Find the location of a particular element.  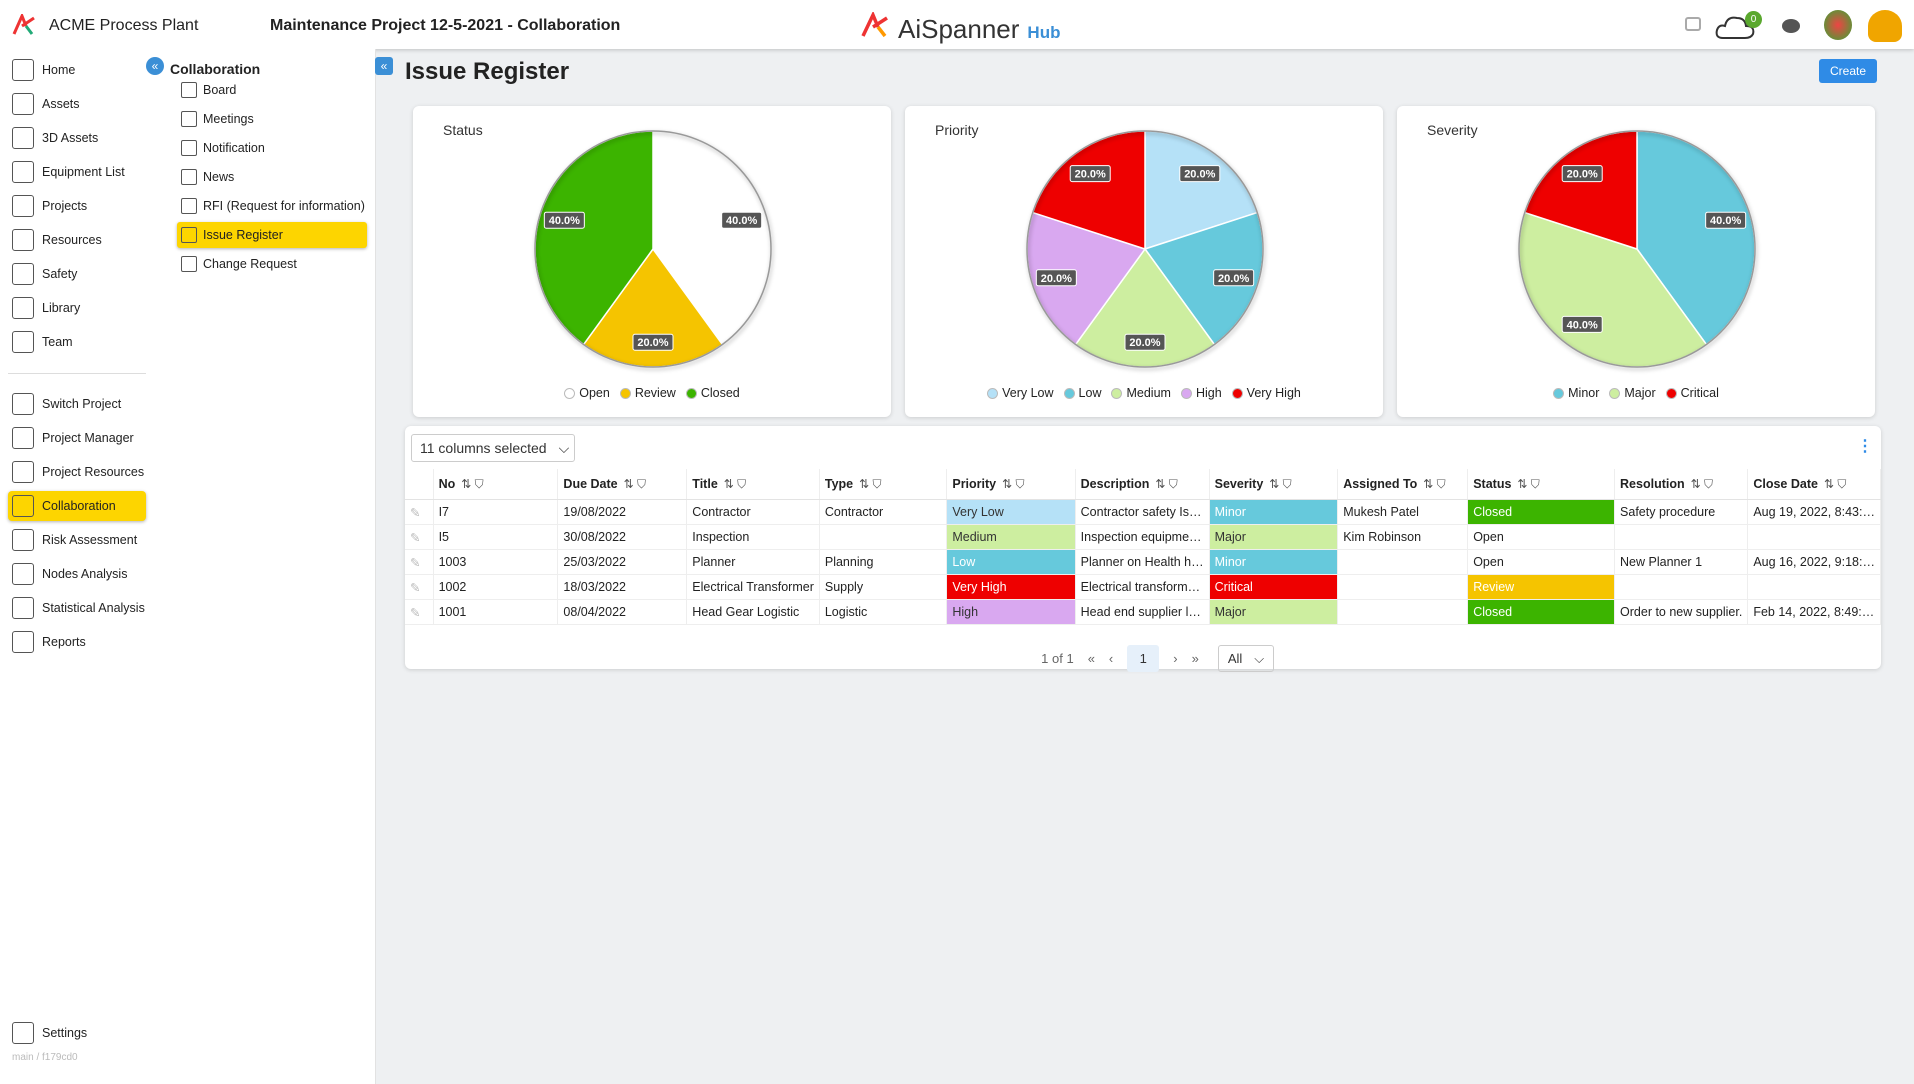

nav-item: Collaboration is located at coordinates (77, 506).